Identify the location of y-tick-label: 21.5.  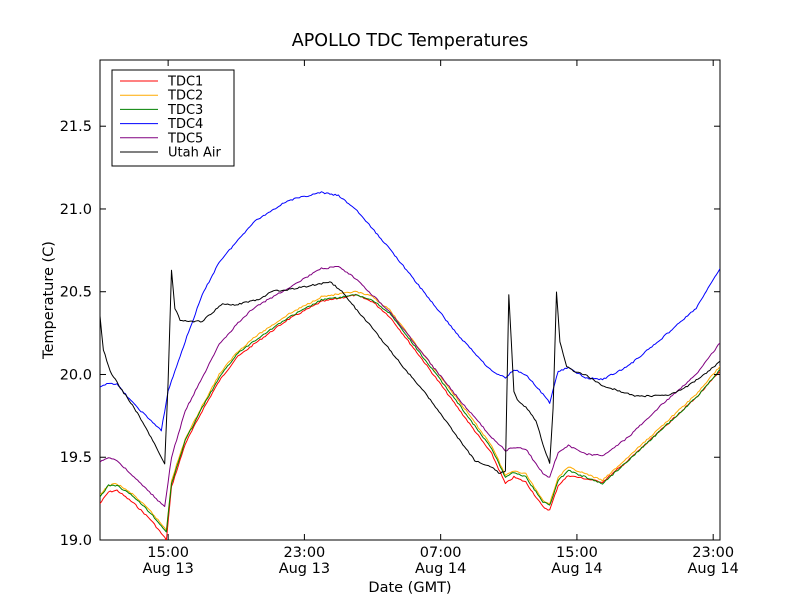
(76, 127).